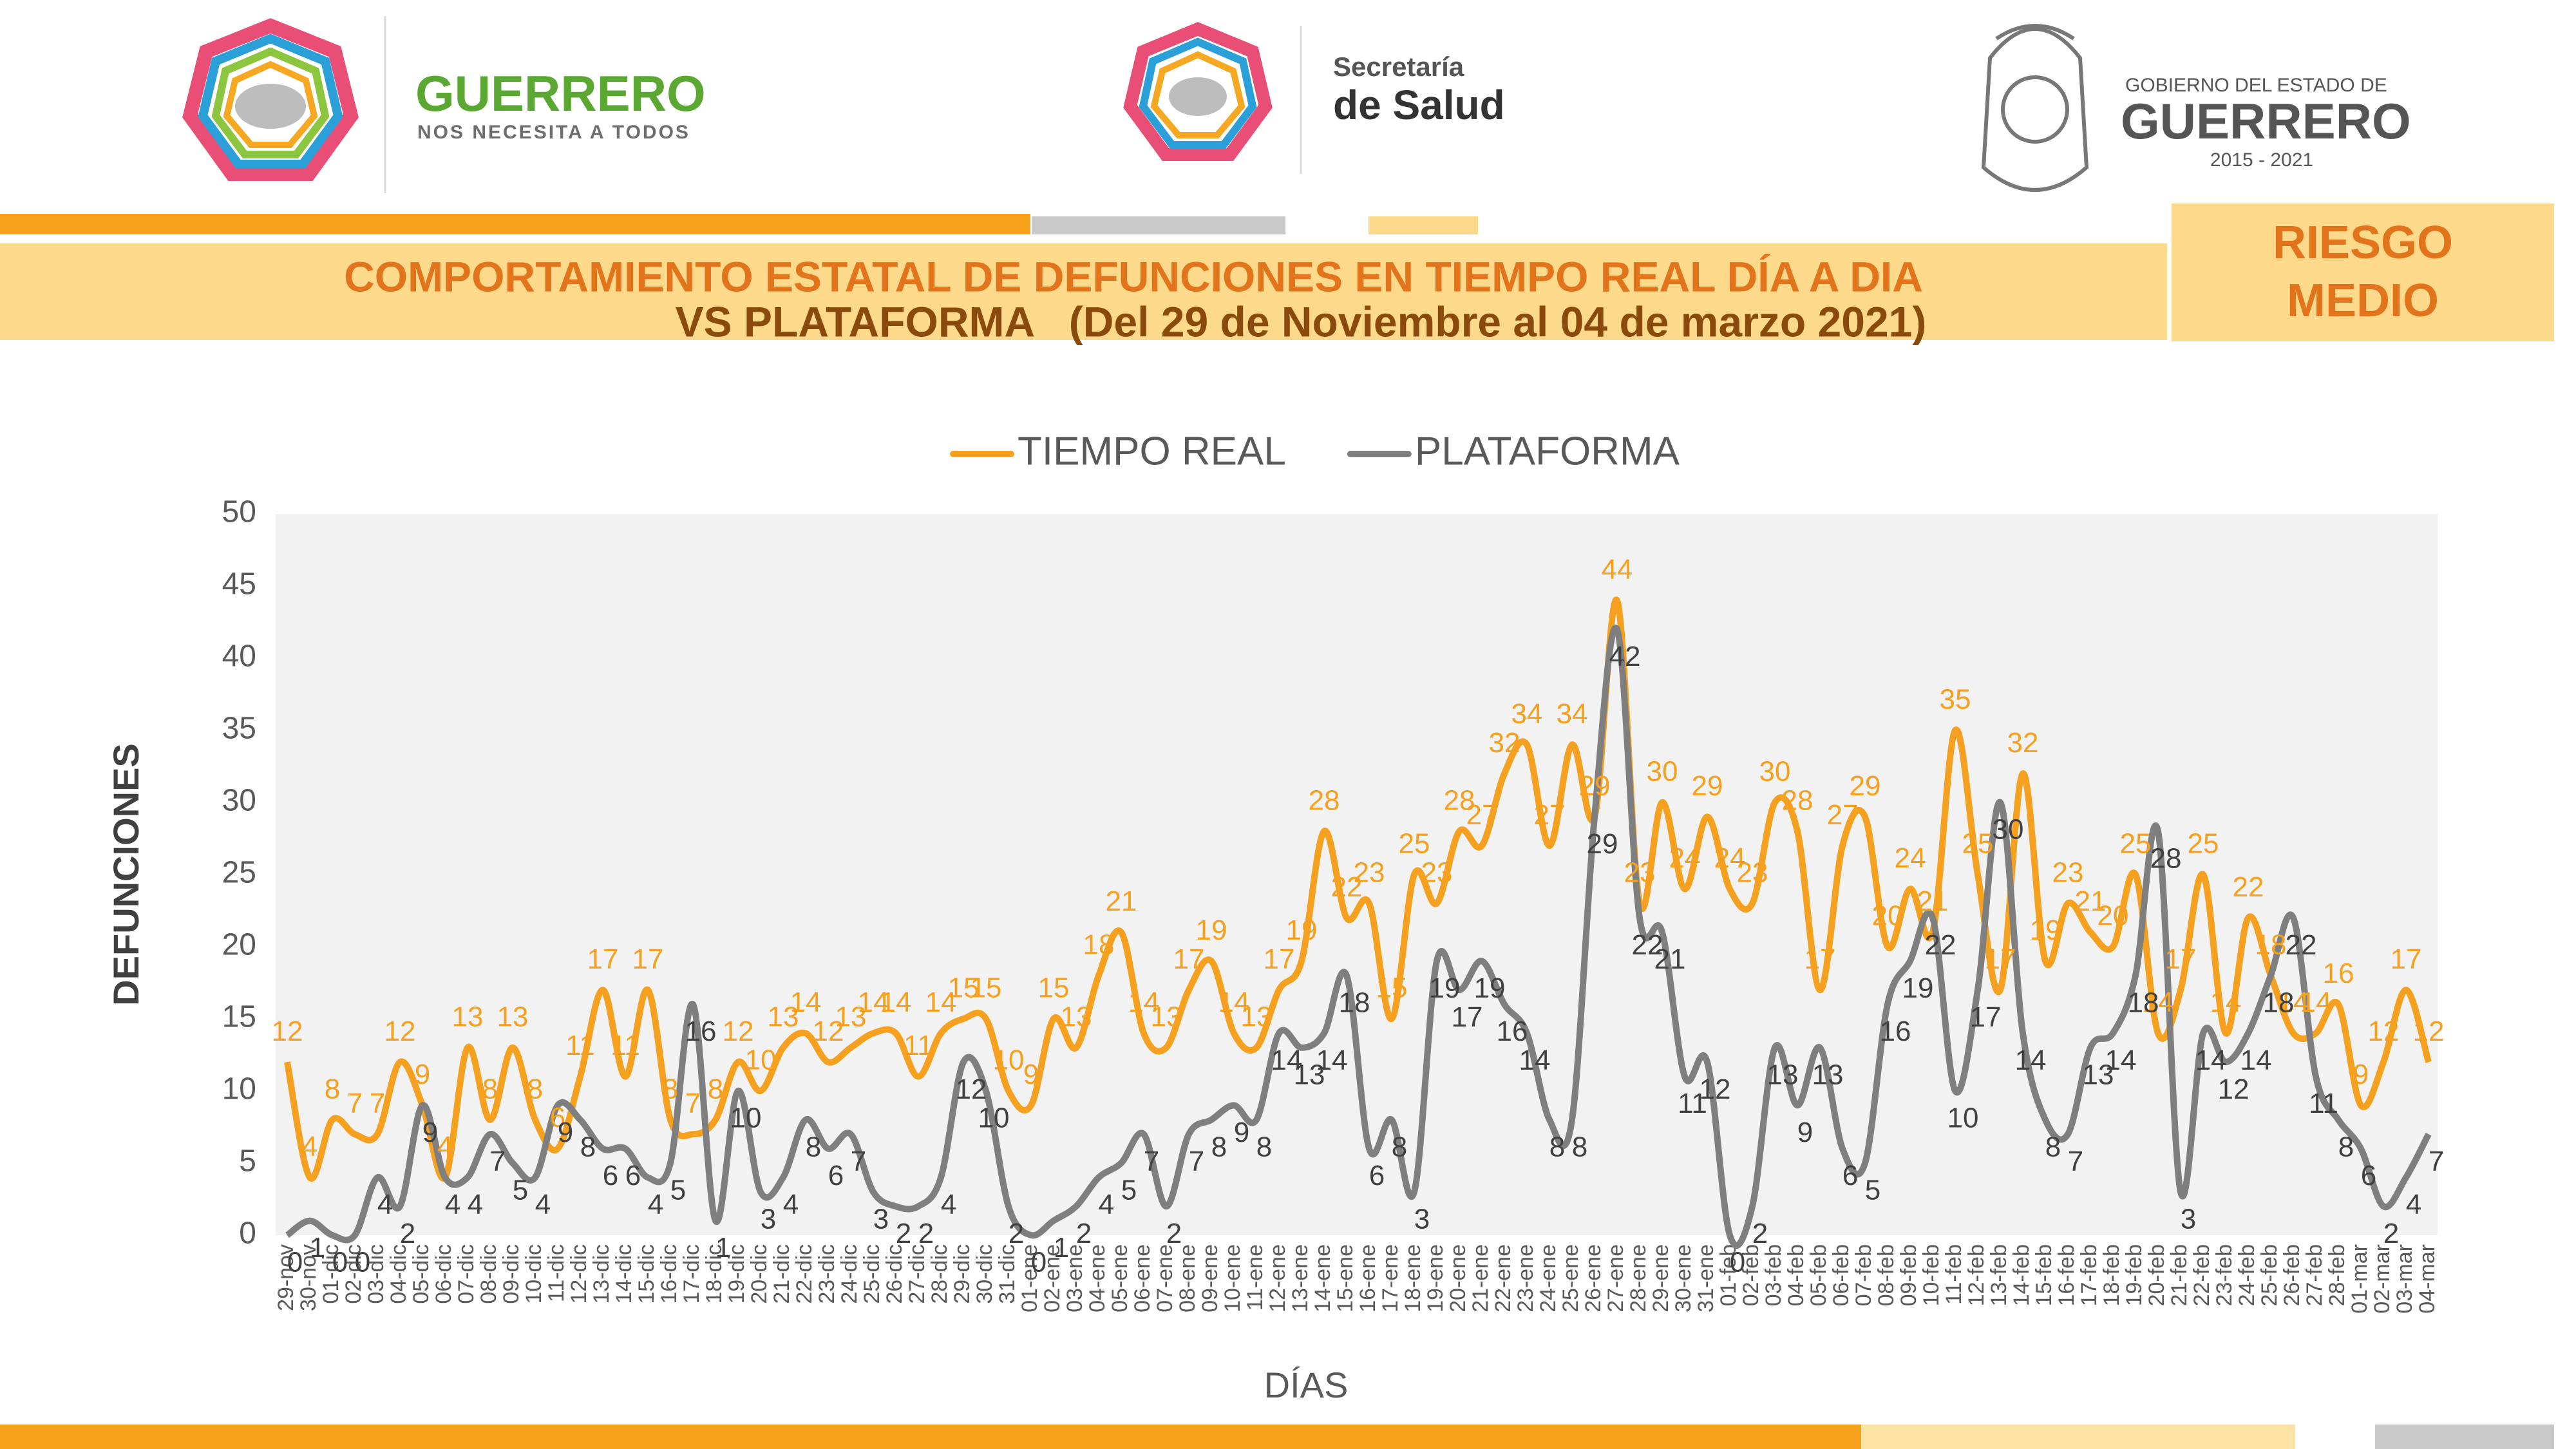 Image resolution: width=2576 pixels, height=1449 pixels. What do you see at coordinates (363, 1262) in the screenshot?
I see `data-label: 0` at bounding box center [363, 1262].